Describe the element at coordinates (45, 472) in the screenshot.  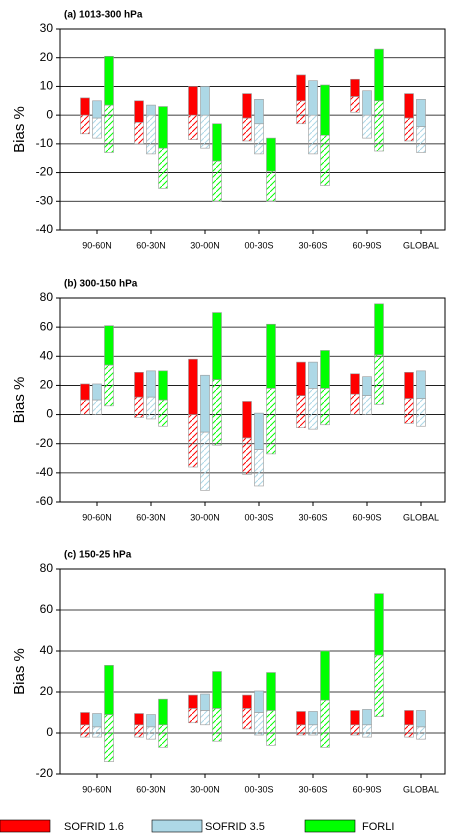
I see `y-tick-label: -40` at that location.